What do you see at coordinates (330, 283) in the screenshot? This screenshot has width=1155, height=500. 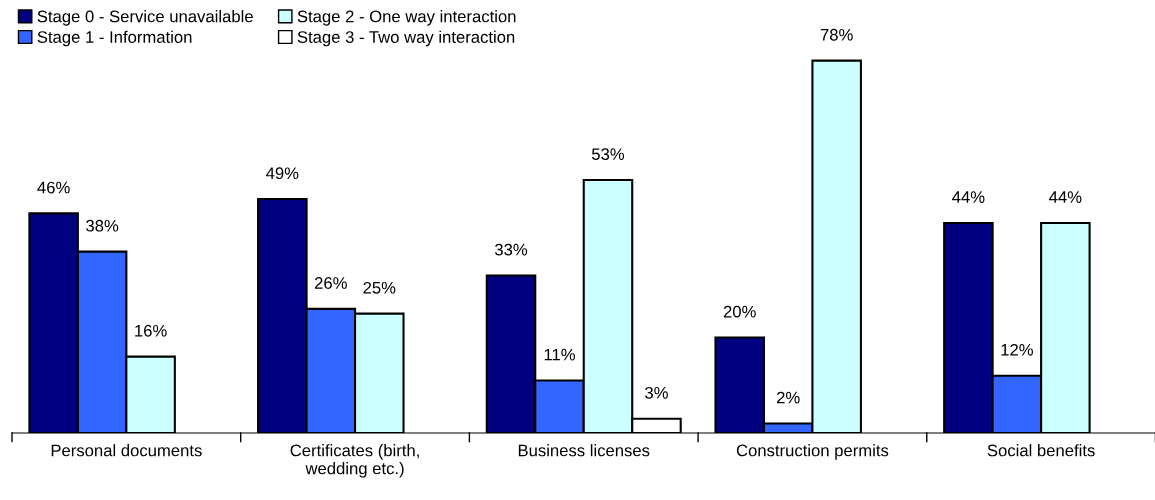 I see `data-label: 26%` at bounding box center [330, 283].